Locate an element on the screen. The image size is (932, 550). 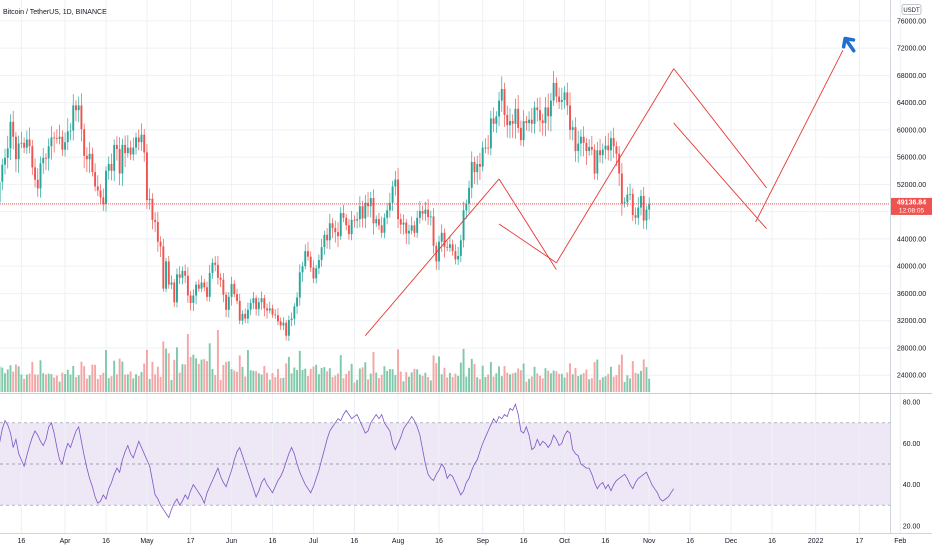
last-price-tag: 49136.84 12:08:05 is located at coordinates (911, 206).